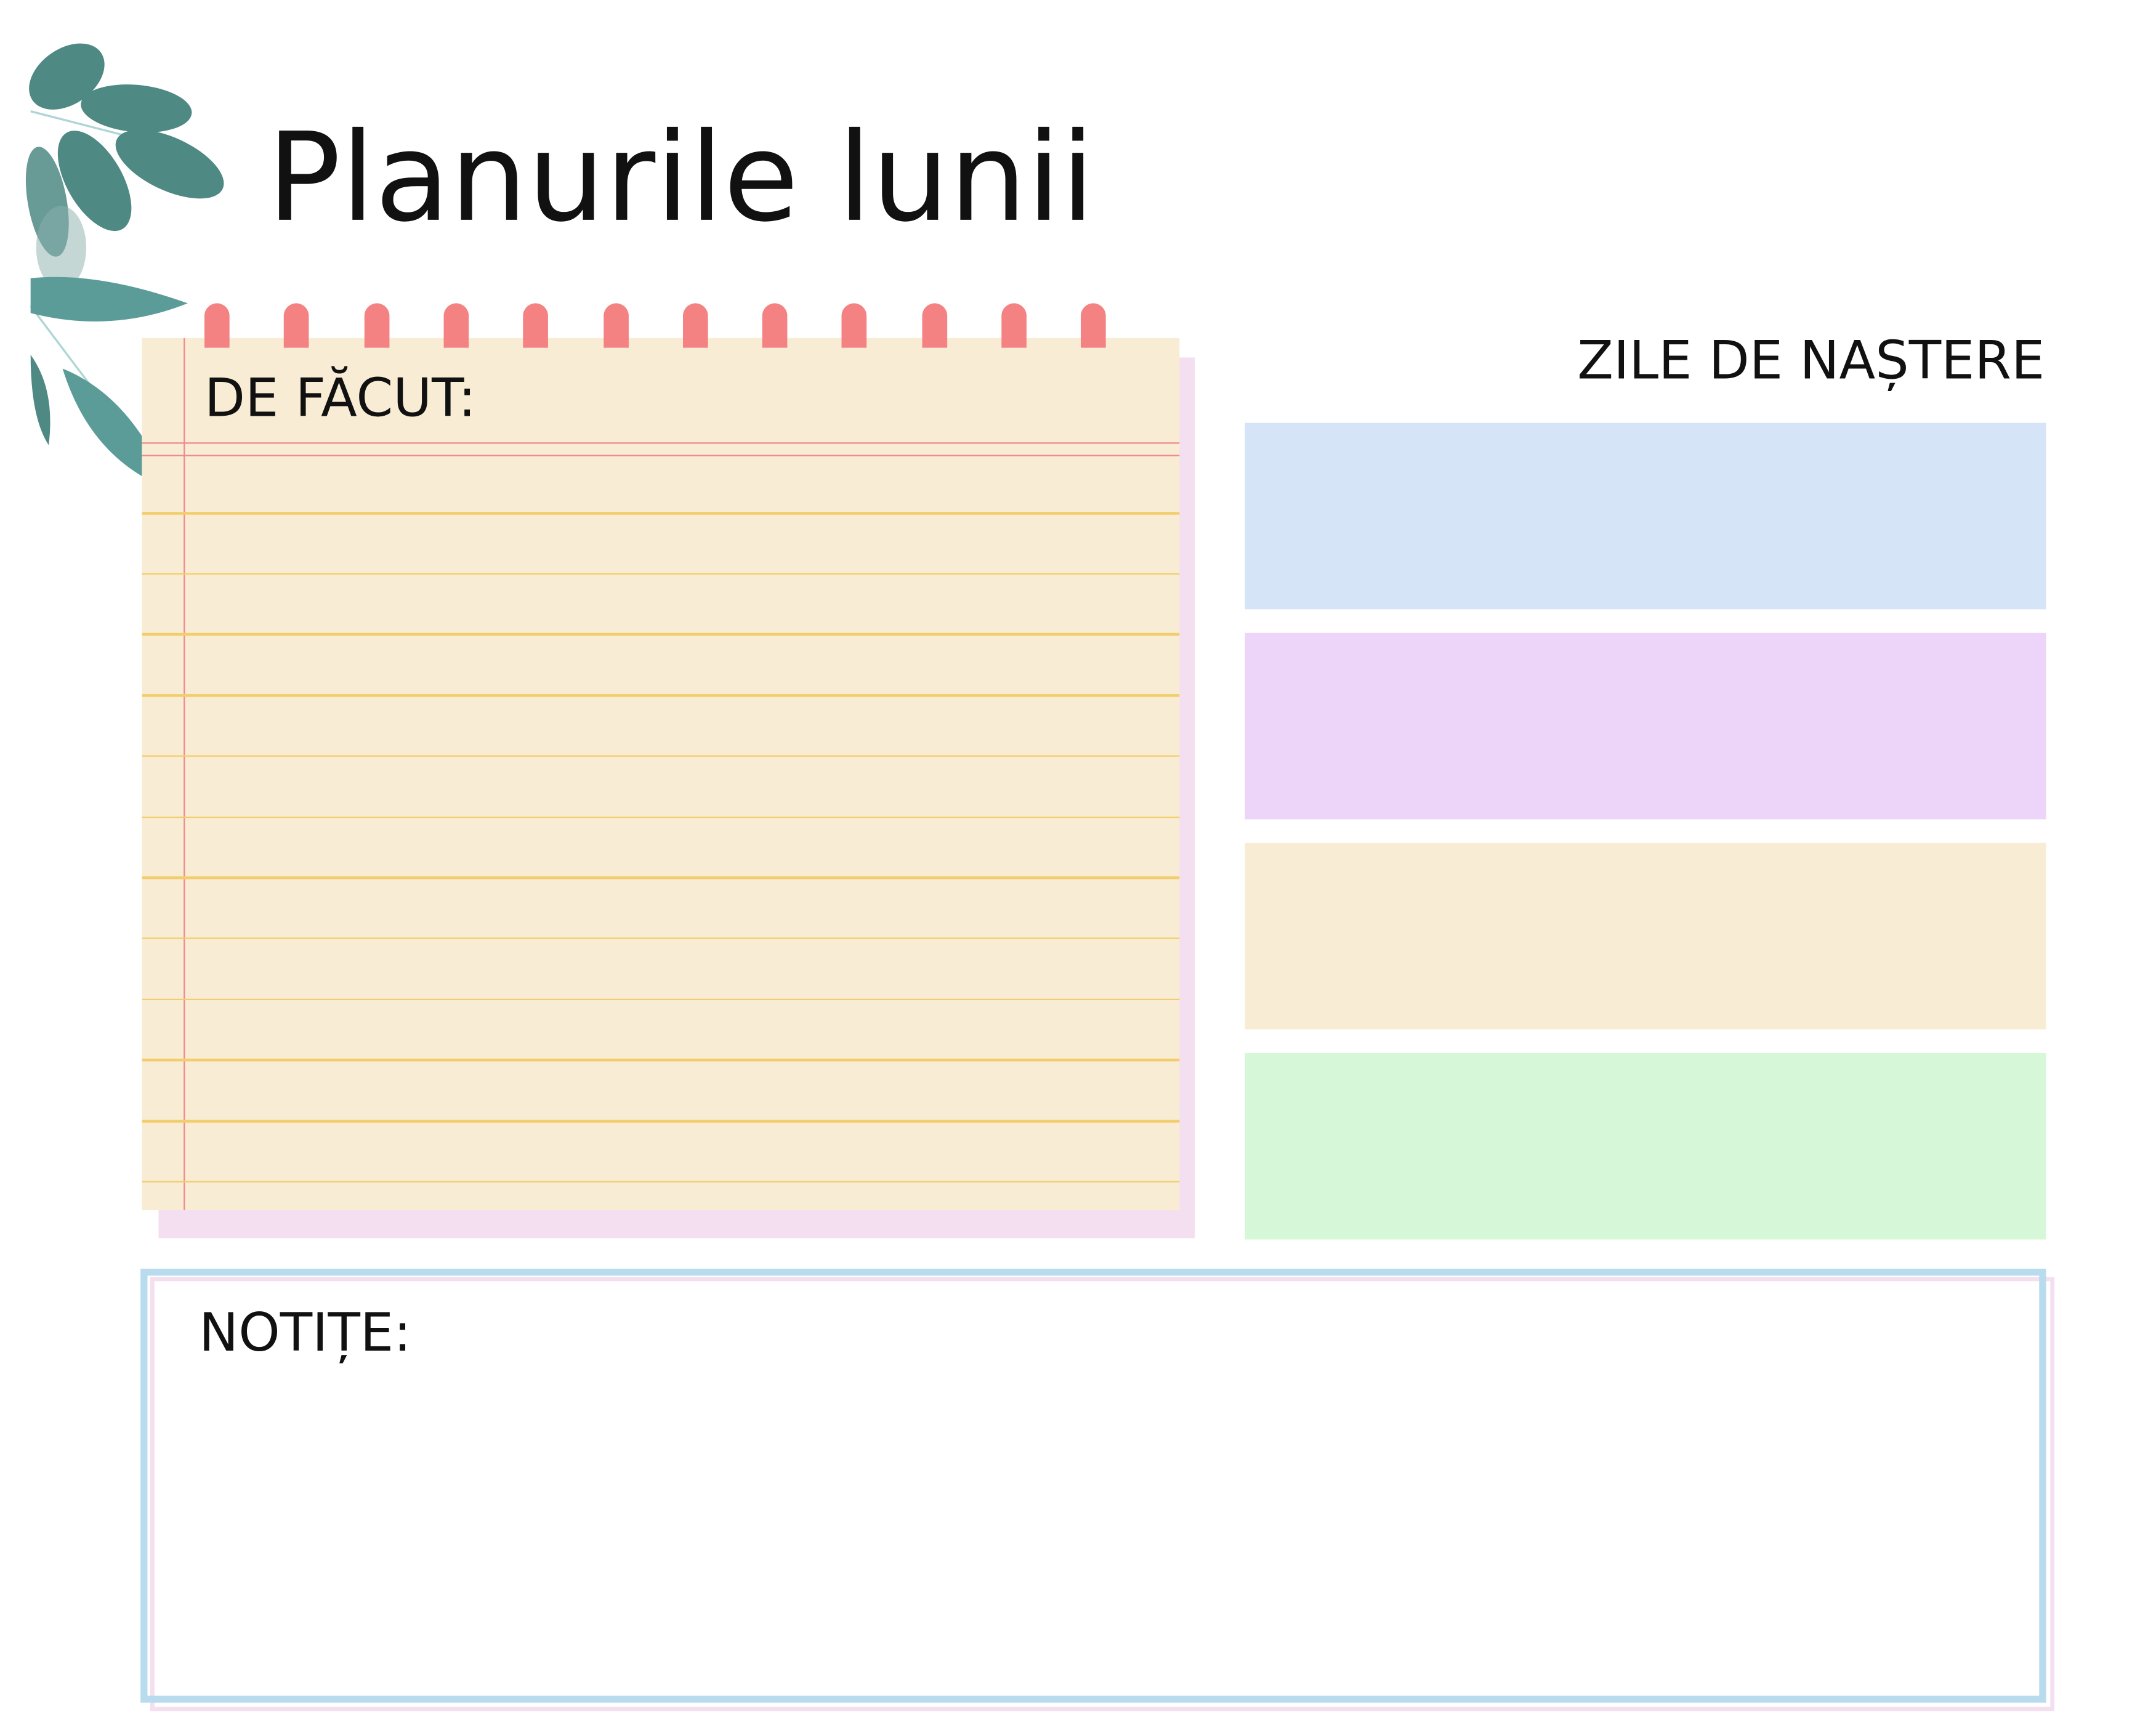  What do you see at coordinates (1645, 516) in the screenshot?
I see `birthday-box-blue` at bounding box center [1645, 516].